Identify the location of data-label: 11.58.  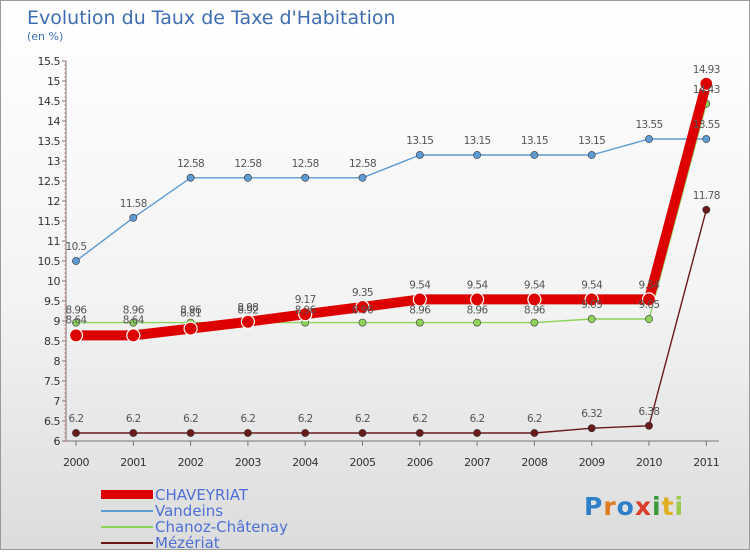
(133, 204).